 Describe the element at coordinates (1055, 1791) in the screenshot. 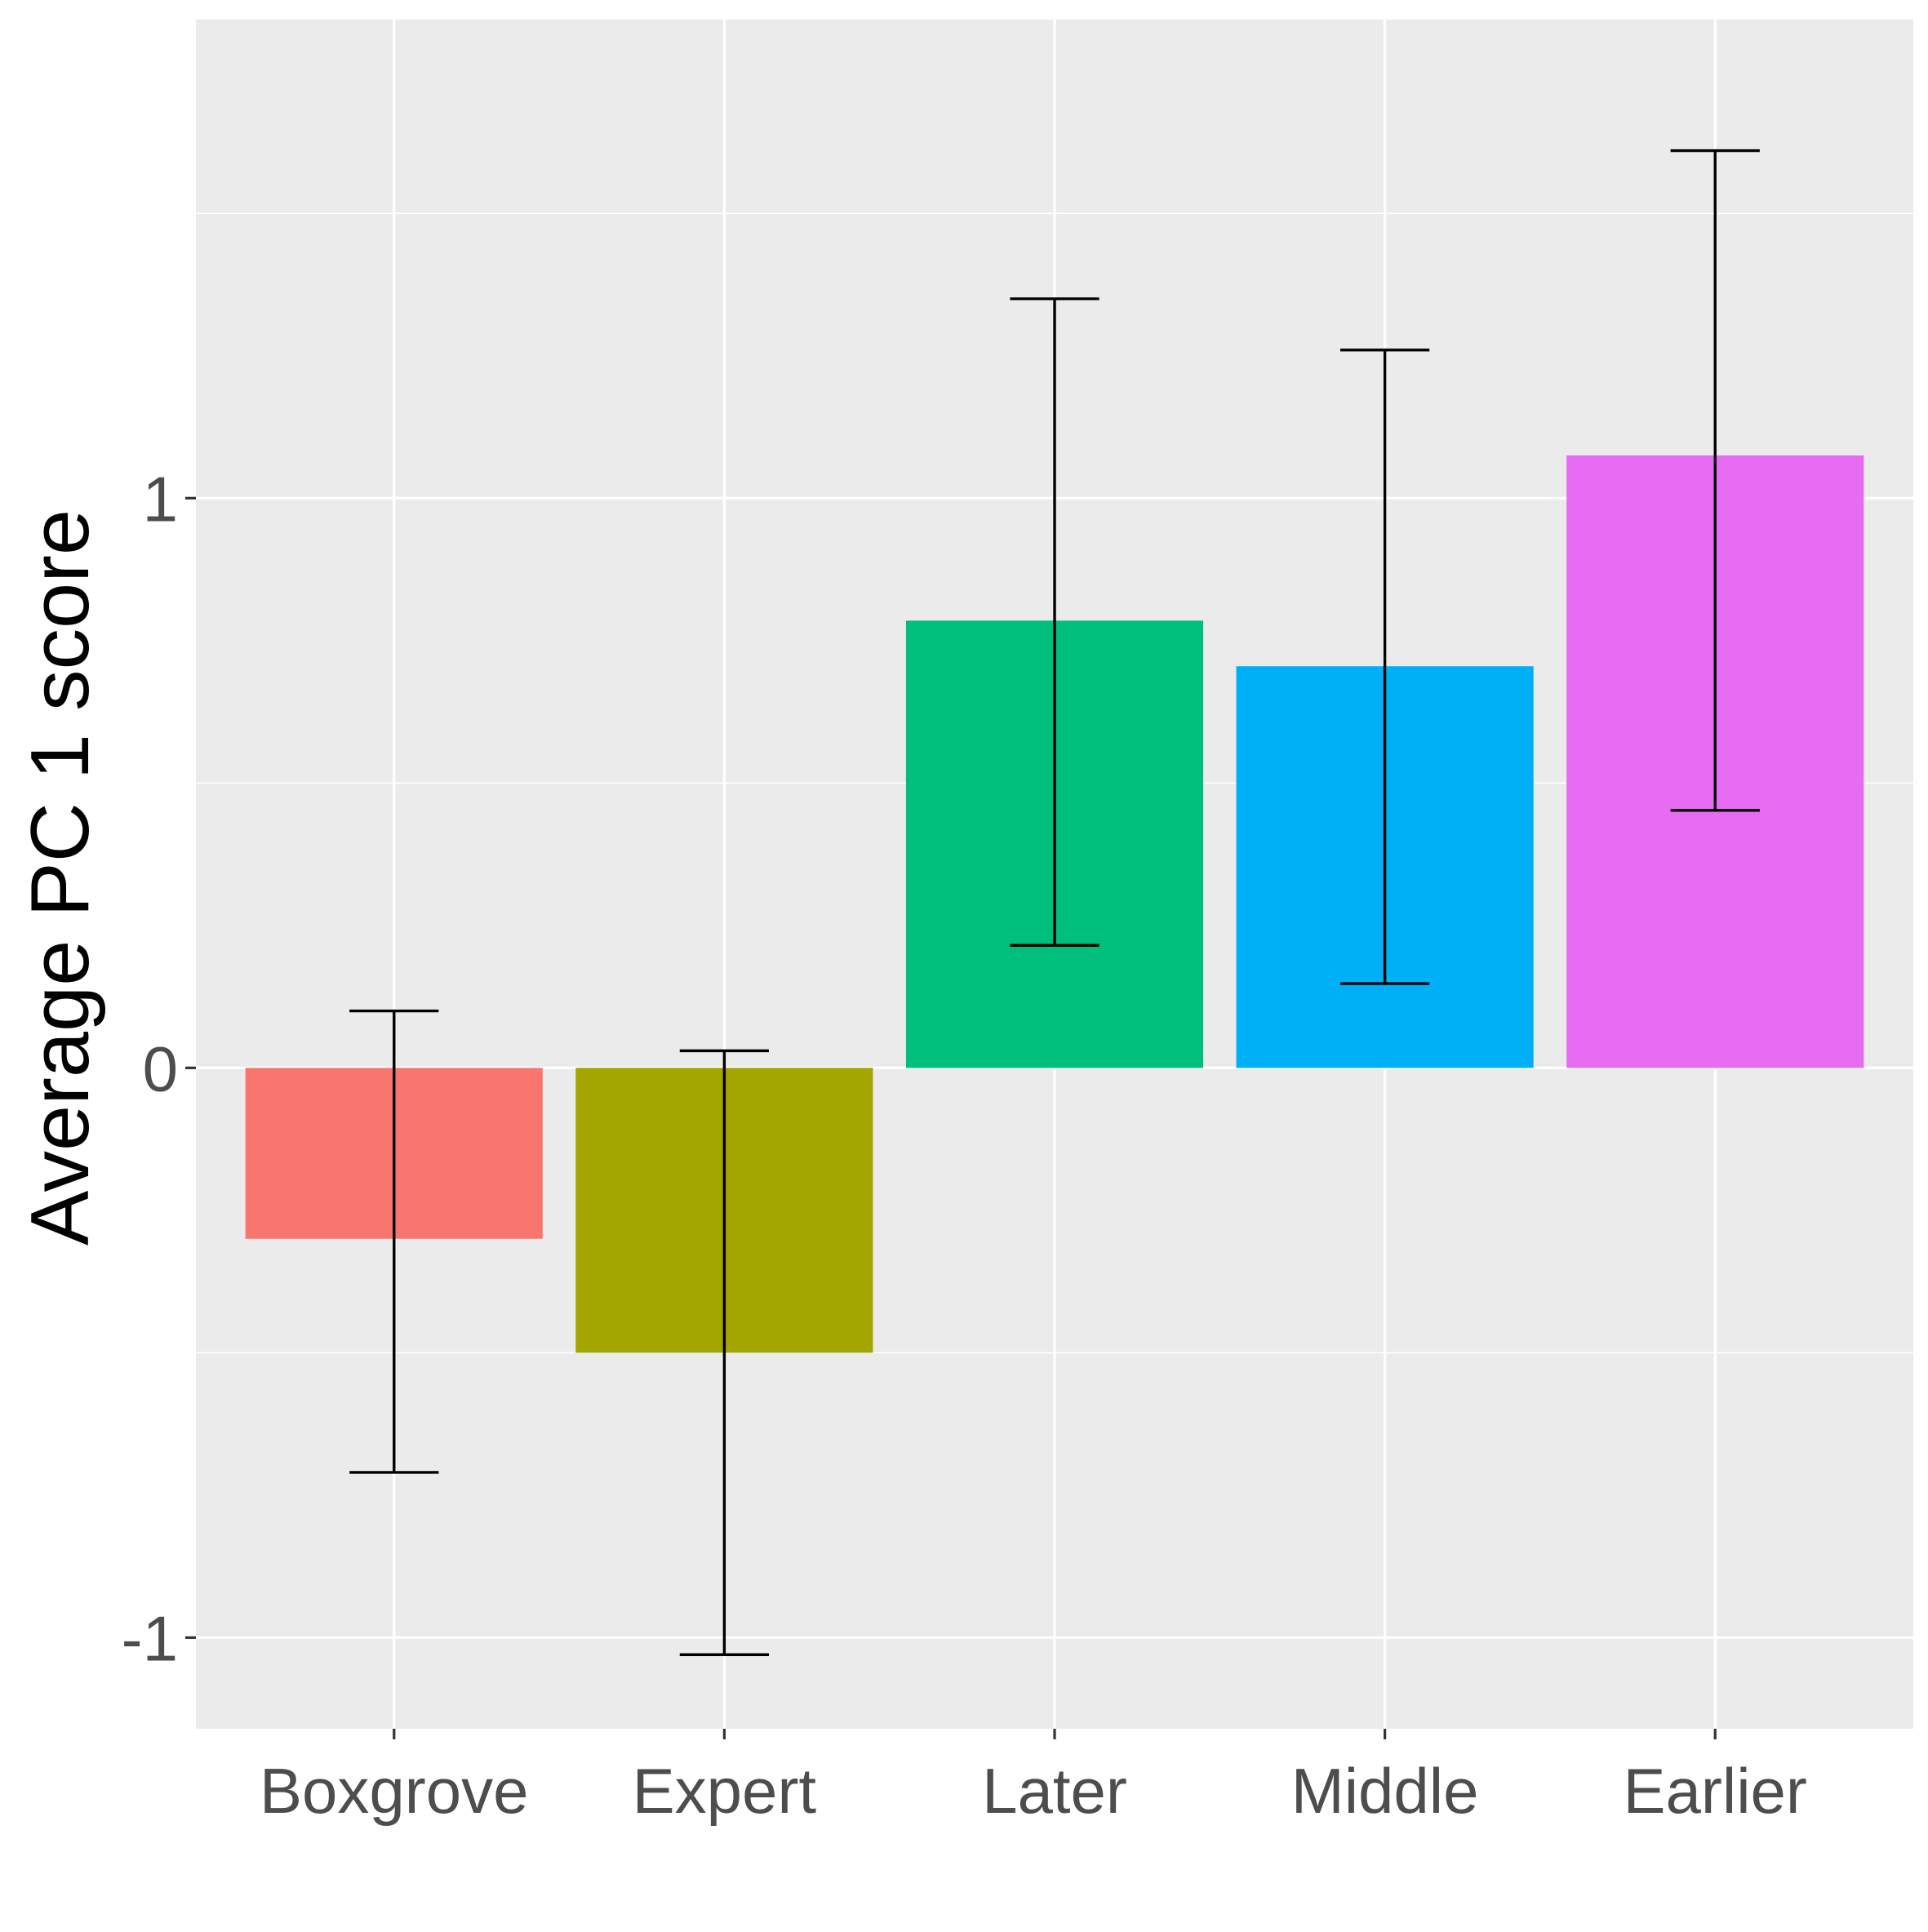

I see `x-tick-label: Later` at that location.